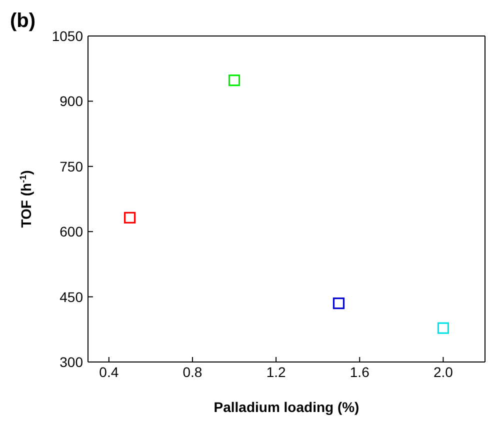 This screenshot has height=423, width=488. Describe the element at coordinates (72, 101) in the screenshot. I see `y-tick-label: 900` at that location.